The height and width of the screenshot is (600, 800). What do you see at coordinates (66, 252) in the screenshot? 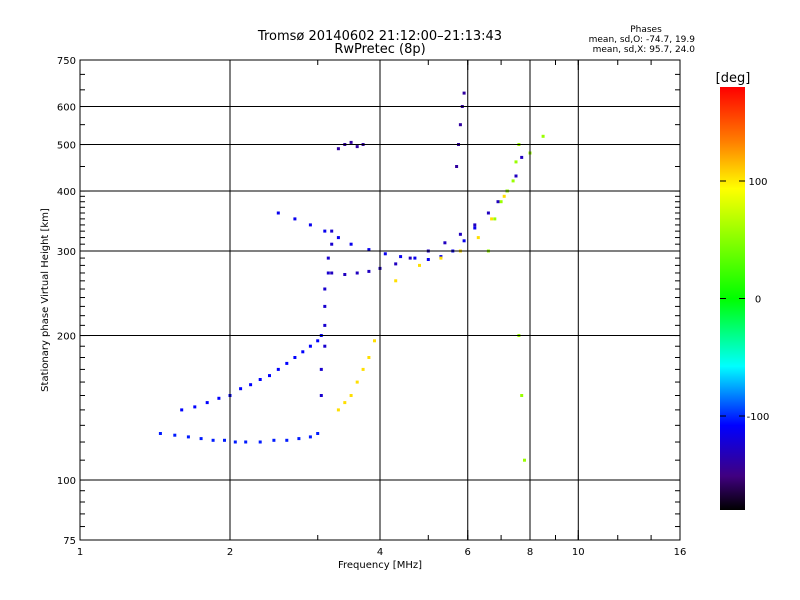
I see `y-tick-label-300: 300` at bounding box center [66, 252].